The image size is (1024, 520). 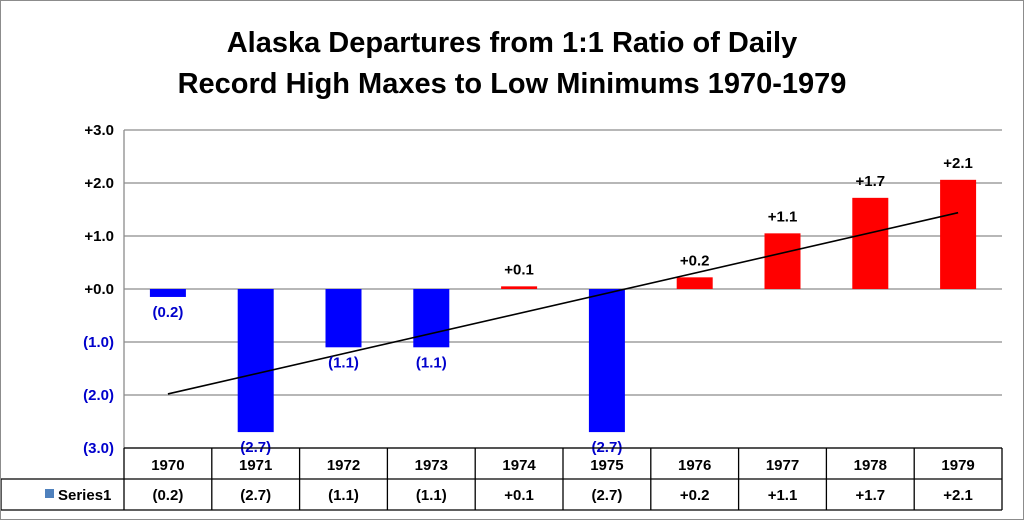 I want to click on x-category-label: 1978, so click(x=870, y=465).